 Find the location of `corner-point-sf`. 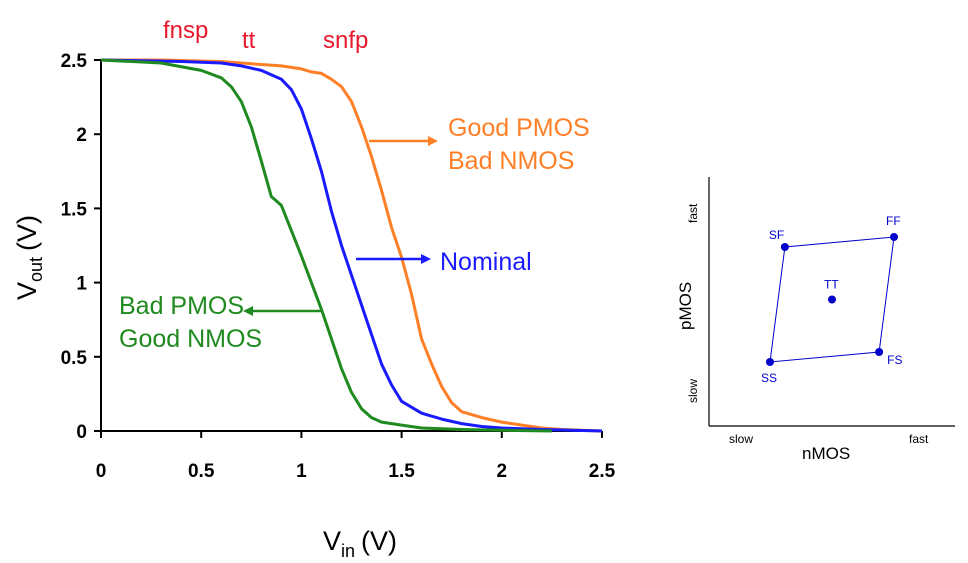

corner-point-sf is located at coordinates (784, 247).